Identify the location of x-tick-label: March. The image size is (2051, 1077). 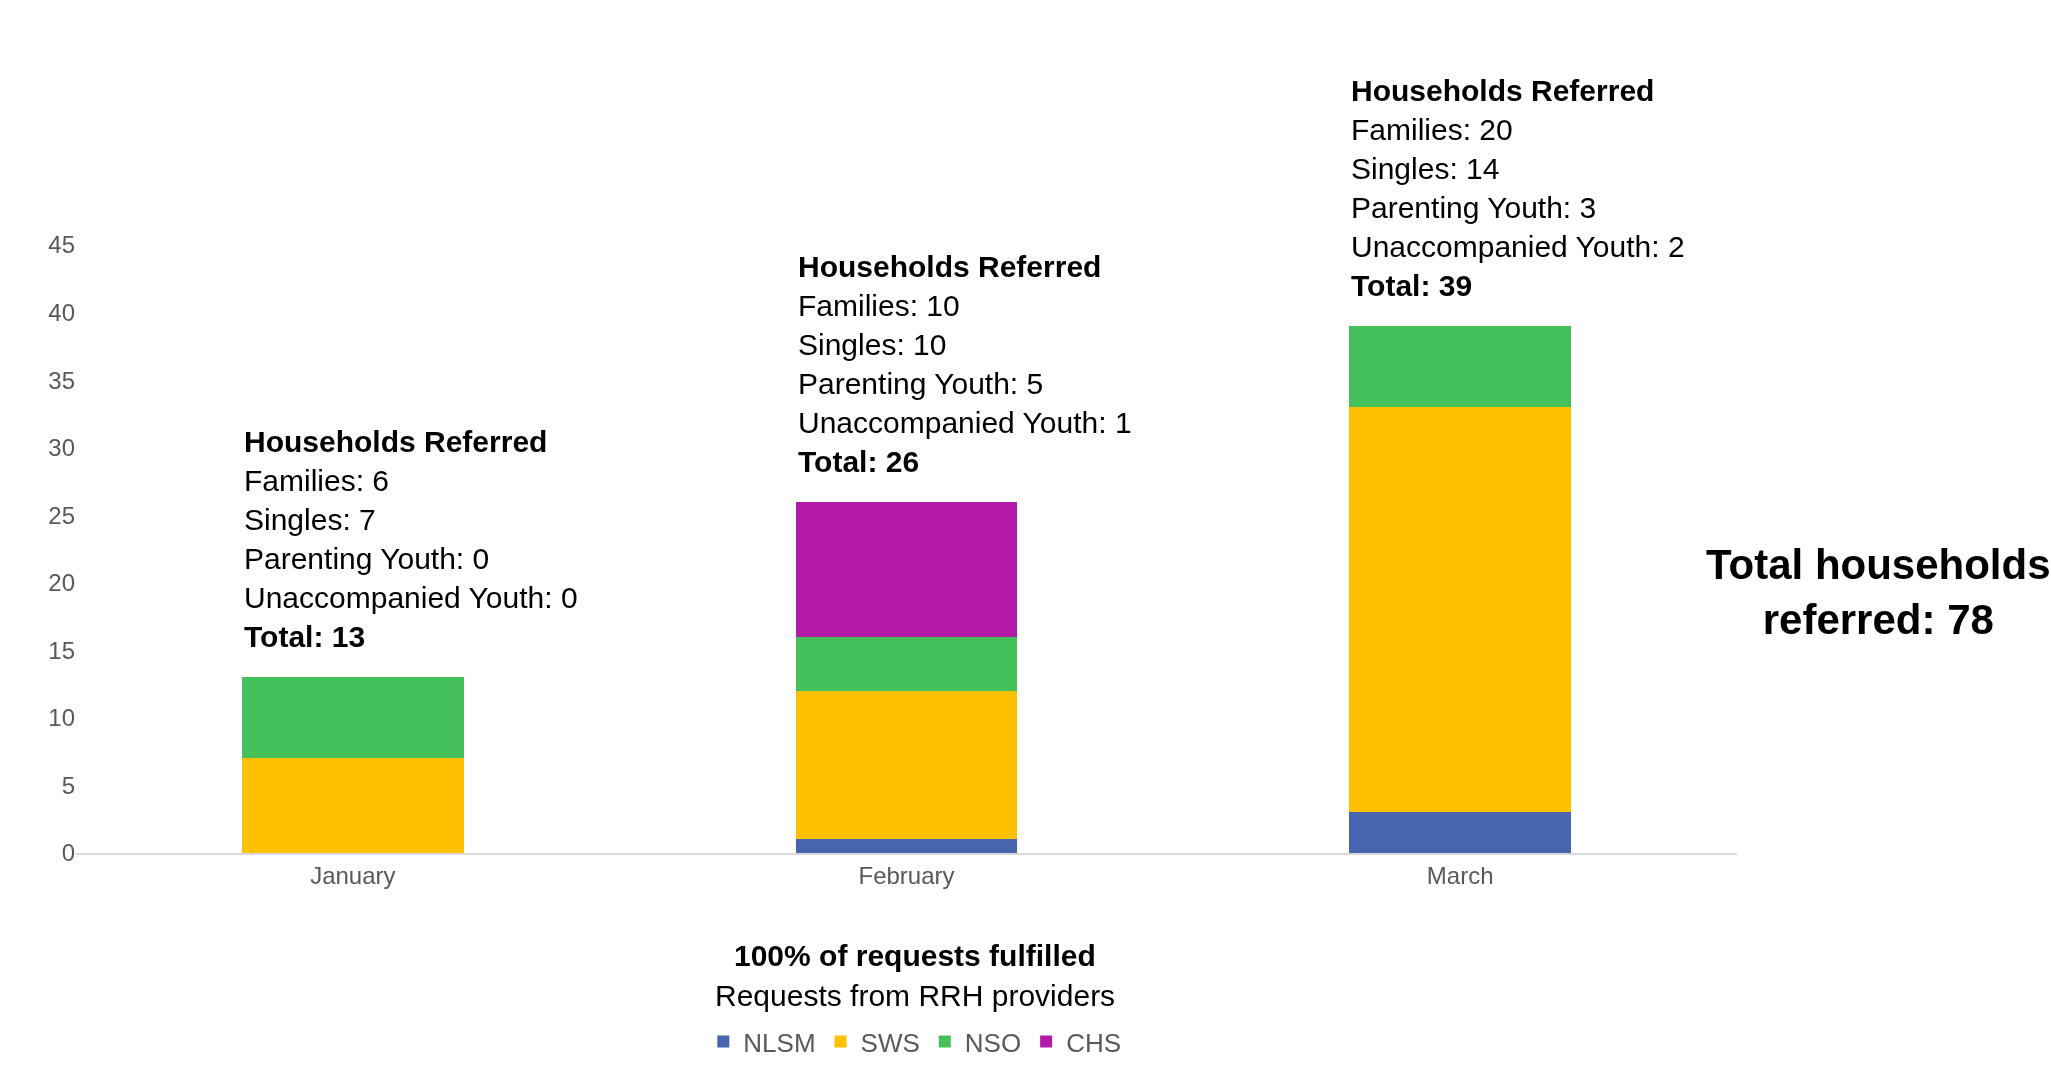
(1460, 875).